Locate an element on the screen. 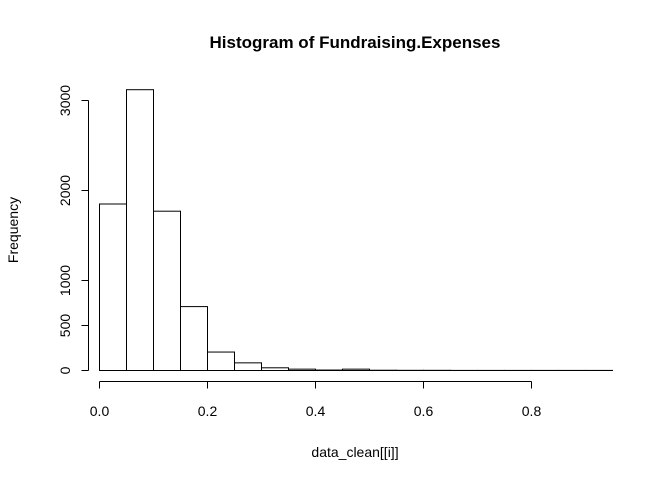 Image resolution: width=672 pixels, height=480 pixels. x-axis: 0.0 0.2 0.4 0.6 0.8 is located at coordinates (316, 400).